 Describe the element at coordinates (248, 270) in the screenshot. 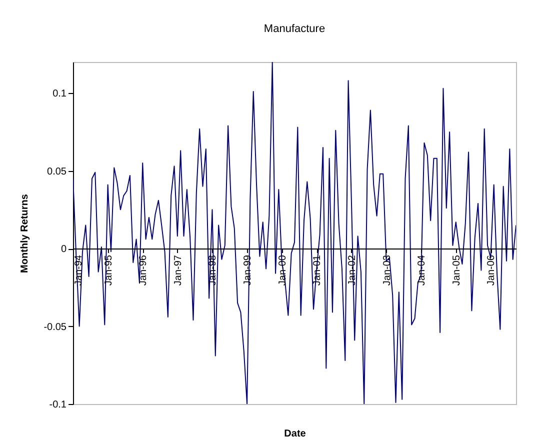

I see `x-tick-label: Jan-99` at that location.